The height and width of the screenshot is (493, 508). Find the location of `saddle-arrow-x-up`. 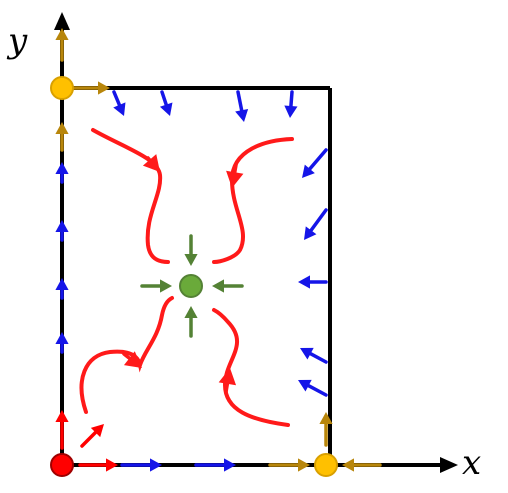

saddle-arrow-x-up is located at coordinates (326, 429).